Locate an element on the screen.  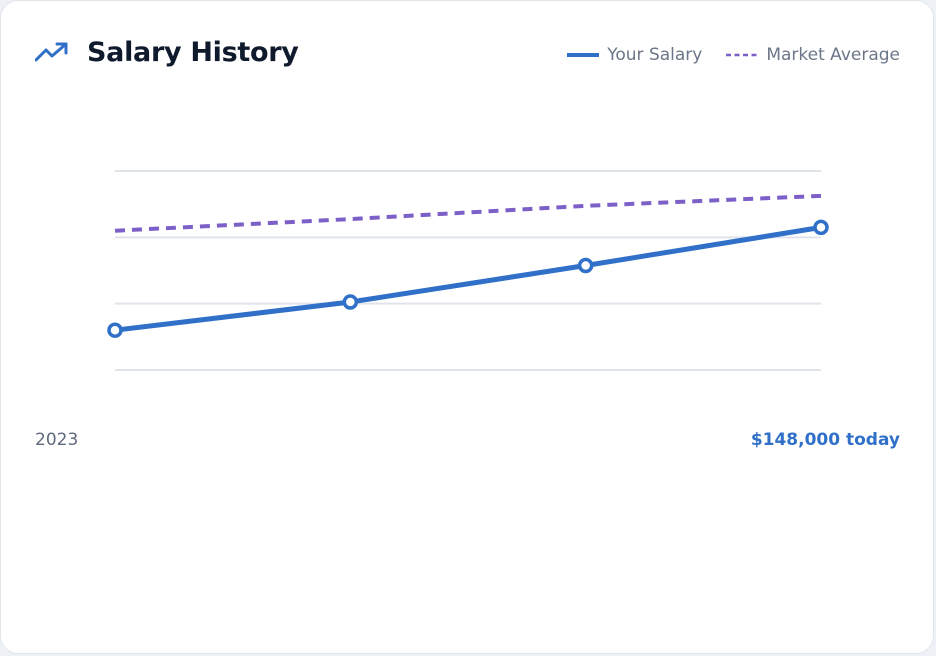
market-average-line is located at coordinates (468, 213).